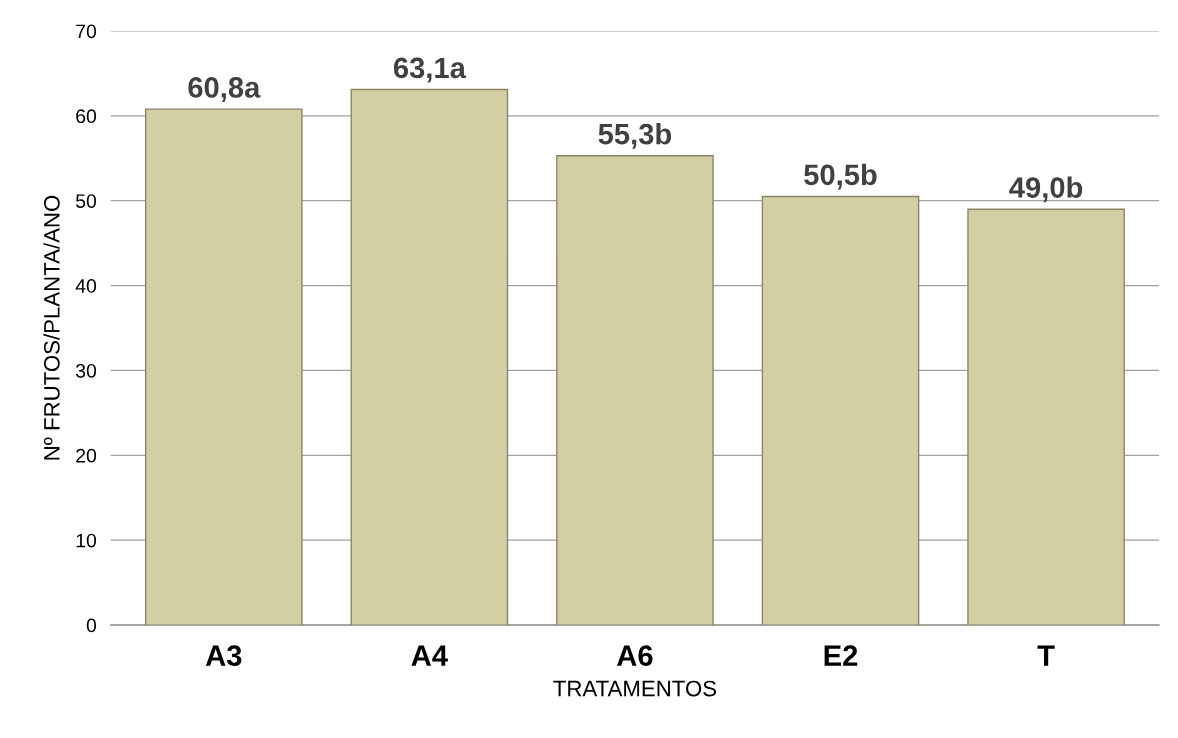  What do you see at coordinates (224, 89) in the screenshot?
I see `data-label: 60,8a` at bounding box center [224, 89].